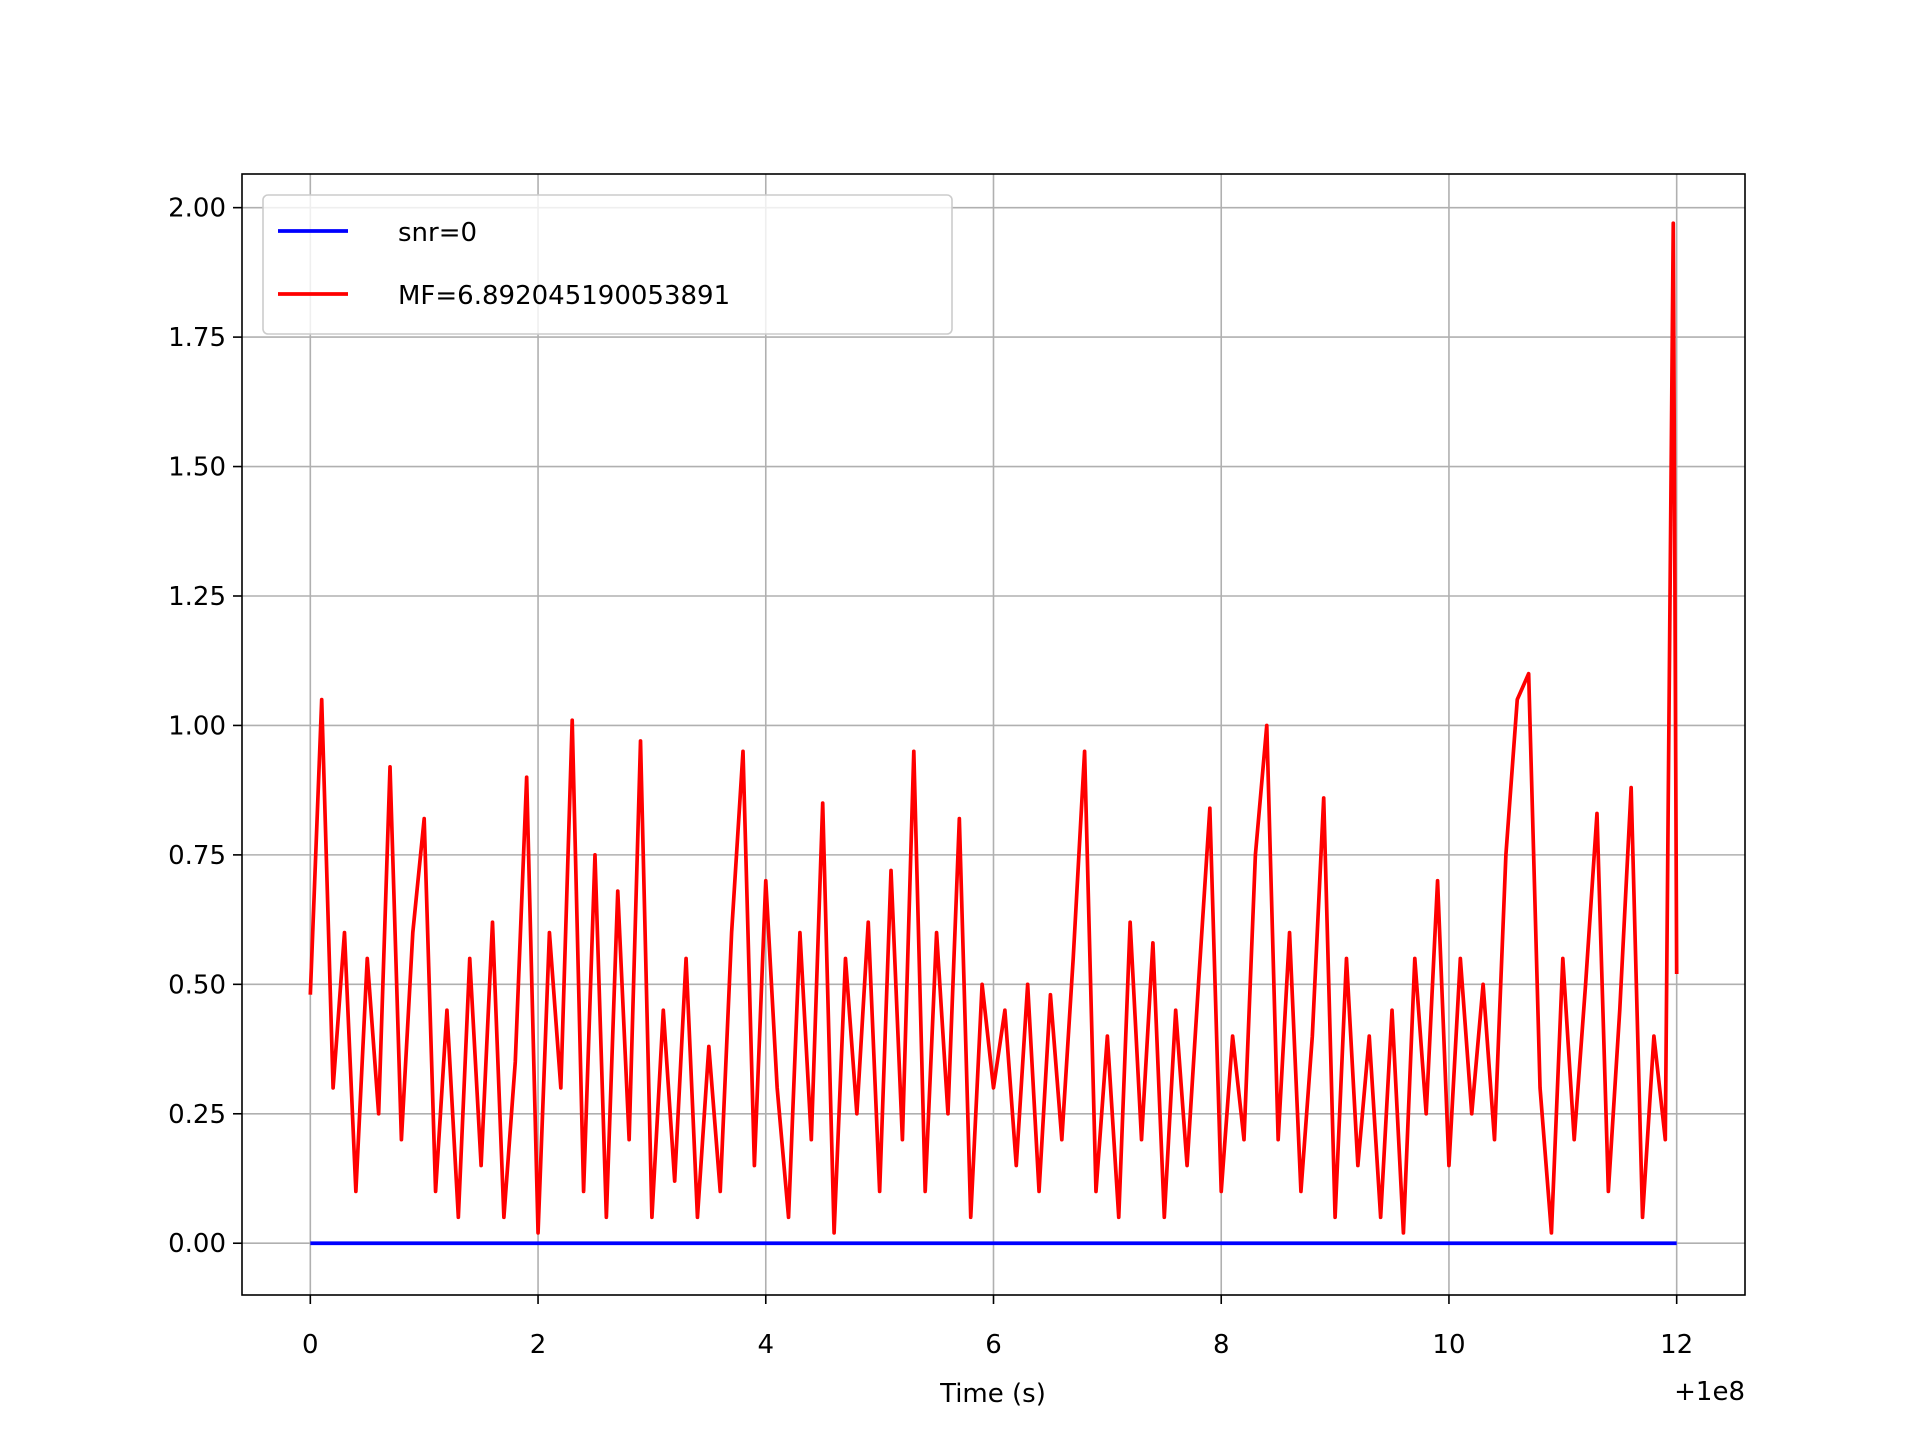 The image size is (1920, 1444). What do you see at coordinates (197, 468) in the screenshot?
I see `y-tick-label: 1.50` at bounding box center [197, 468].